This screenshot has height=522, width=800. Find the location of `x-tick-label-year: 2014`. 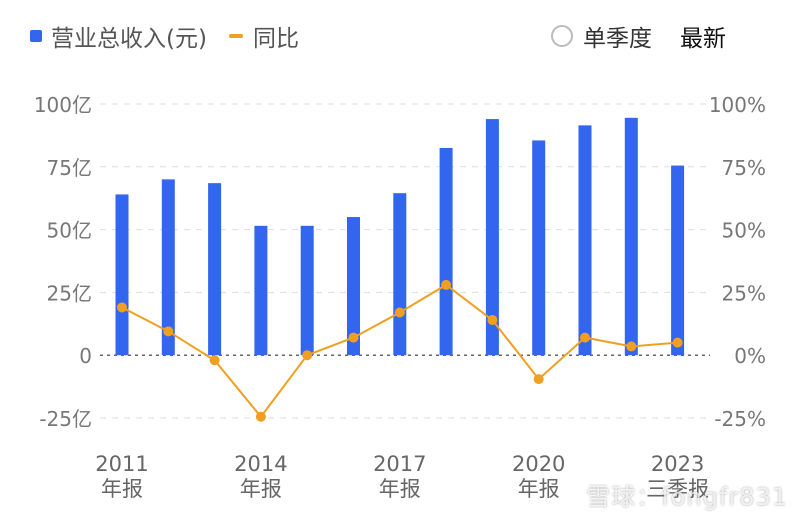

x-tick-label-year: 2014 is located at coordinates (260, 464).